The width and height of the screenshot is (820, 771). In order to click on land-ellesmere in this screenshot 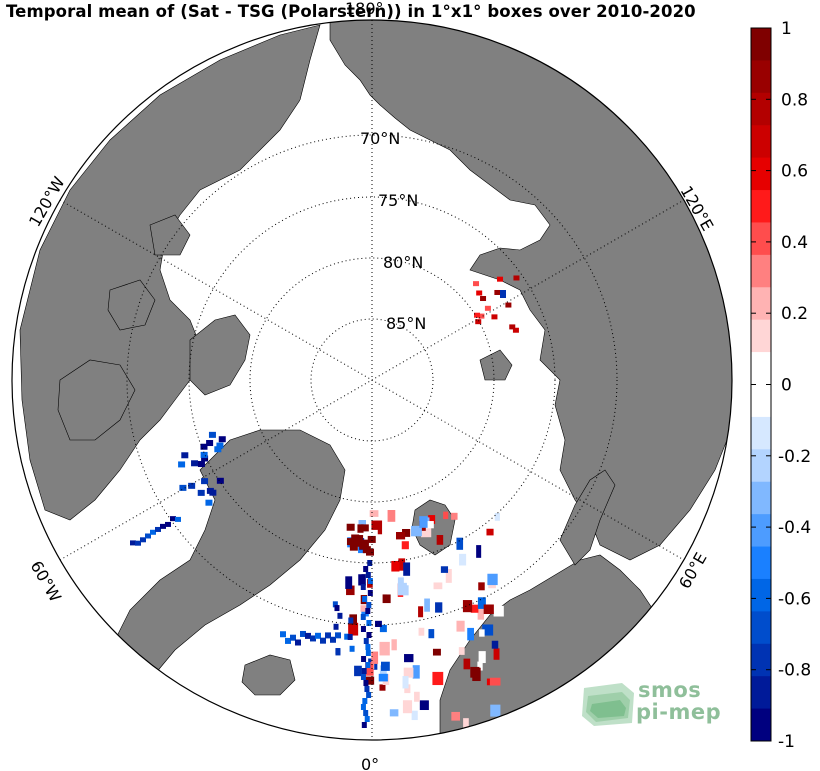, I will do `click(220, 355)`.